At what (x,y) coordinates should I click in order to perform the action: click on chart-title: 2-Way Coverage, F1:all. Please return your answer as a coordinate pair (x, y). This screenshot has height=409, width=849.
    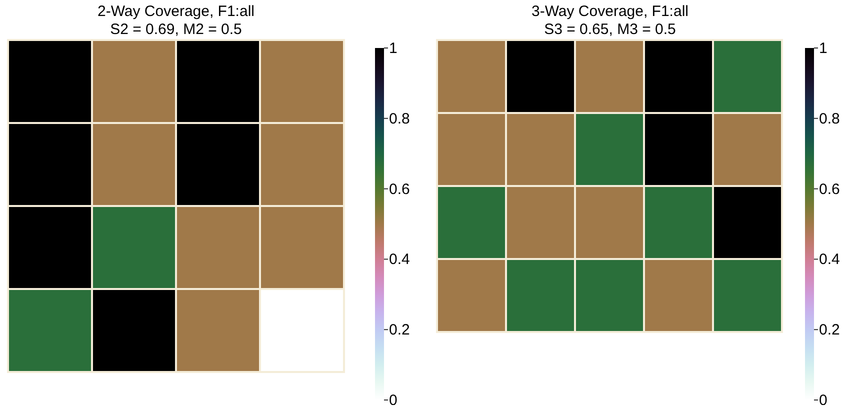
    Looking at the image, I should click on (176, 11).